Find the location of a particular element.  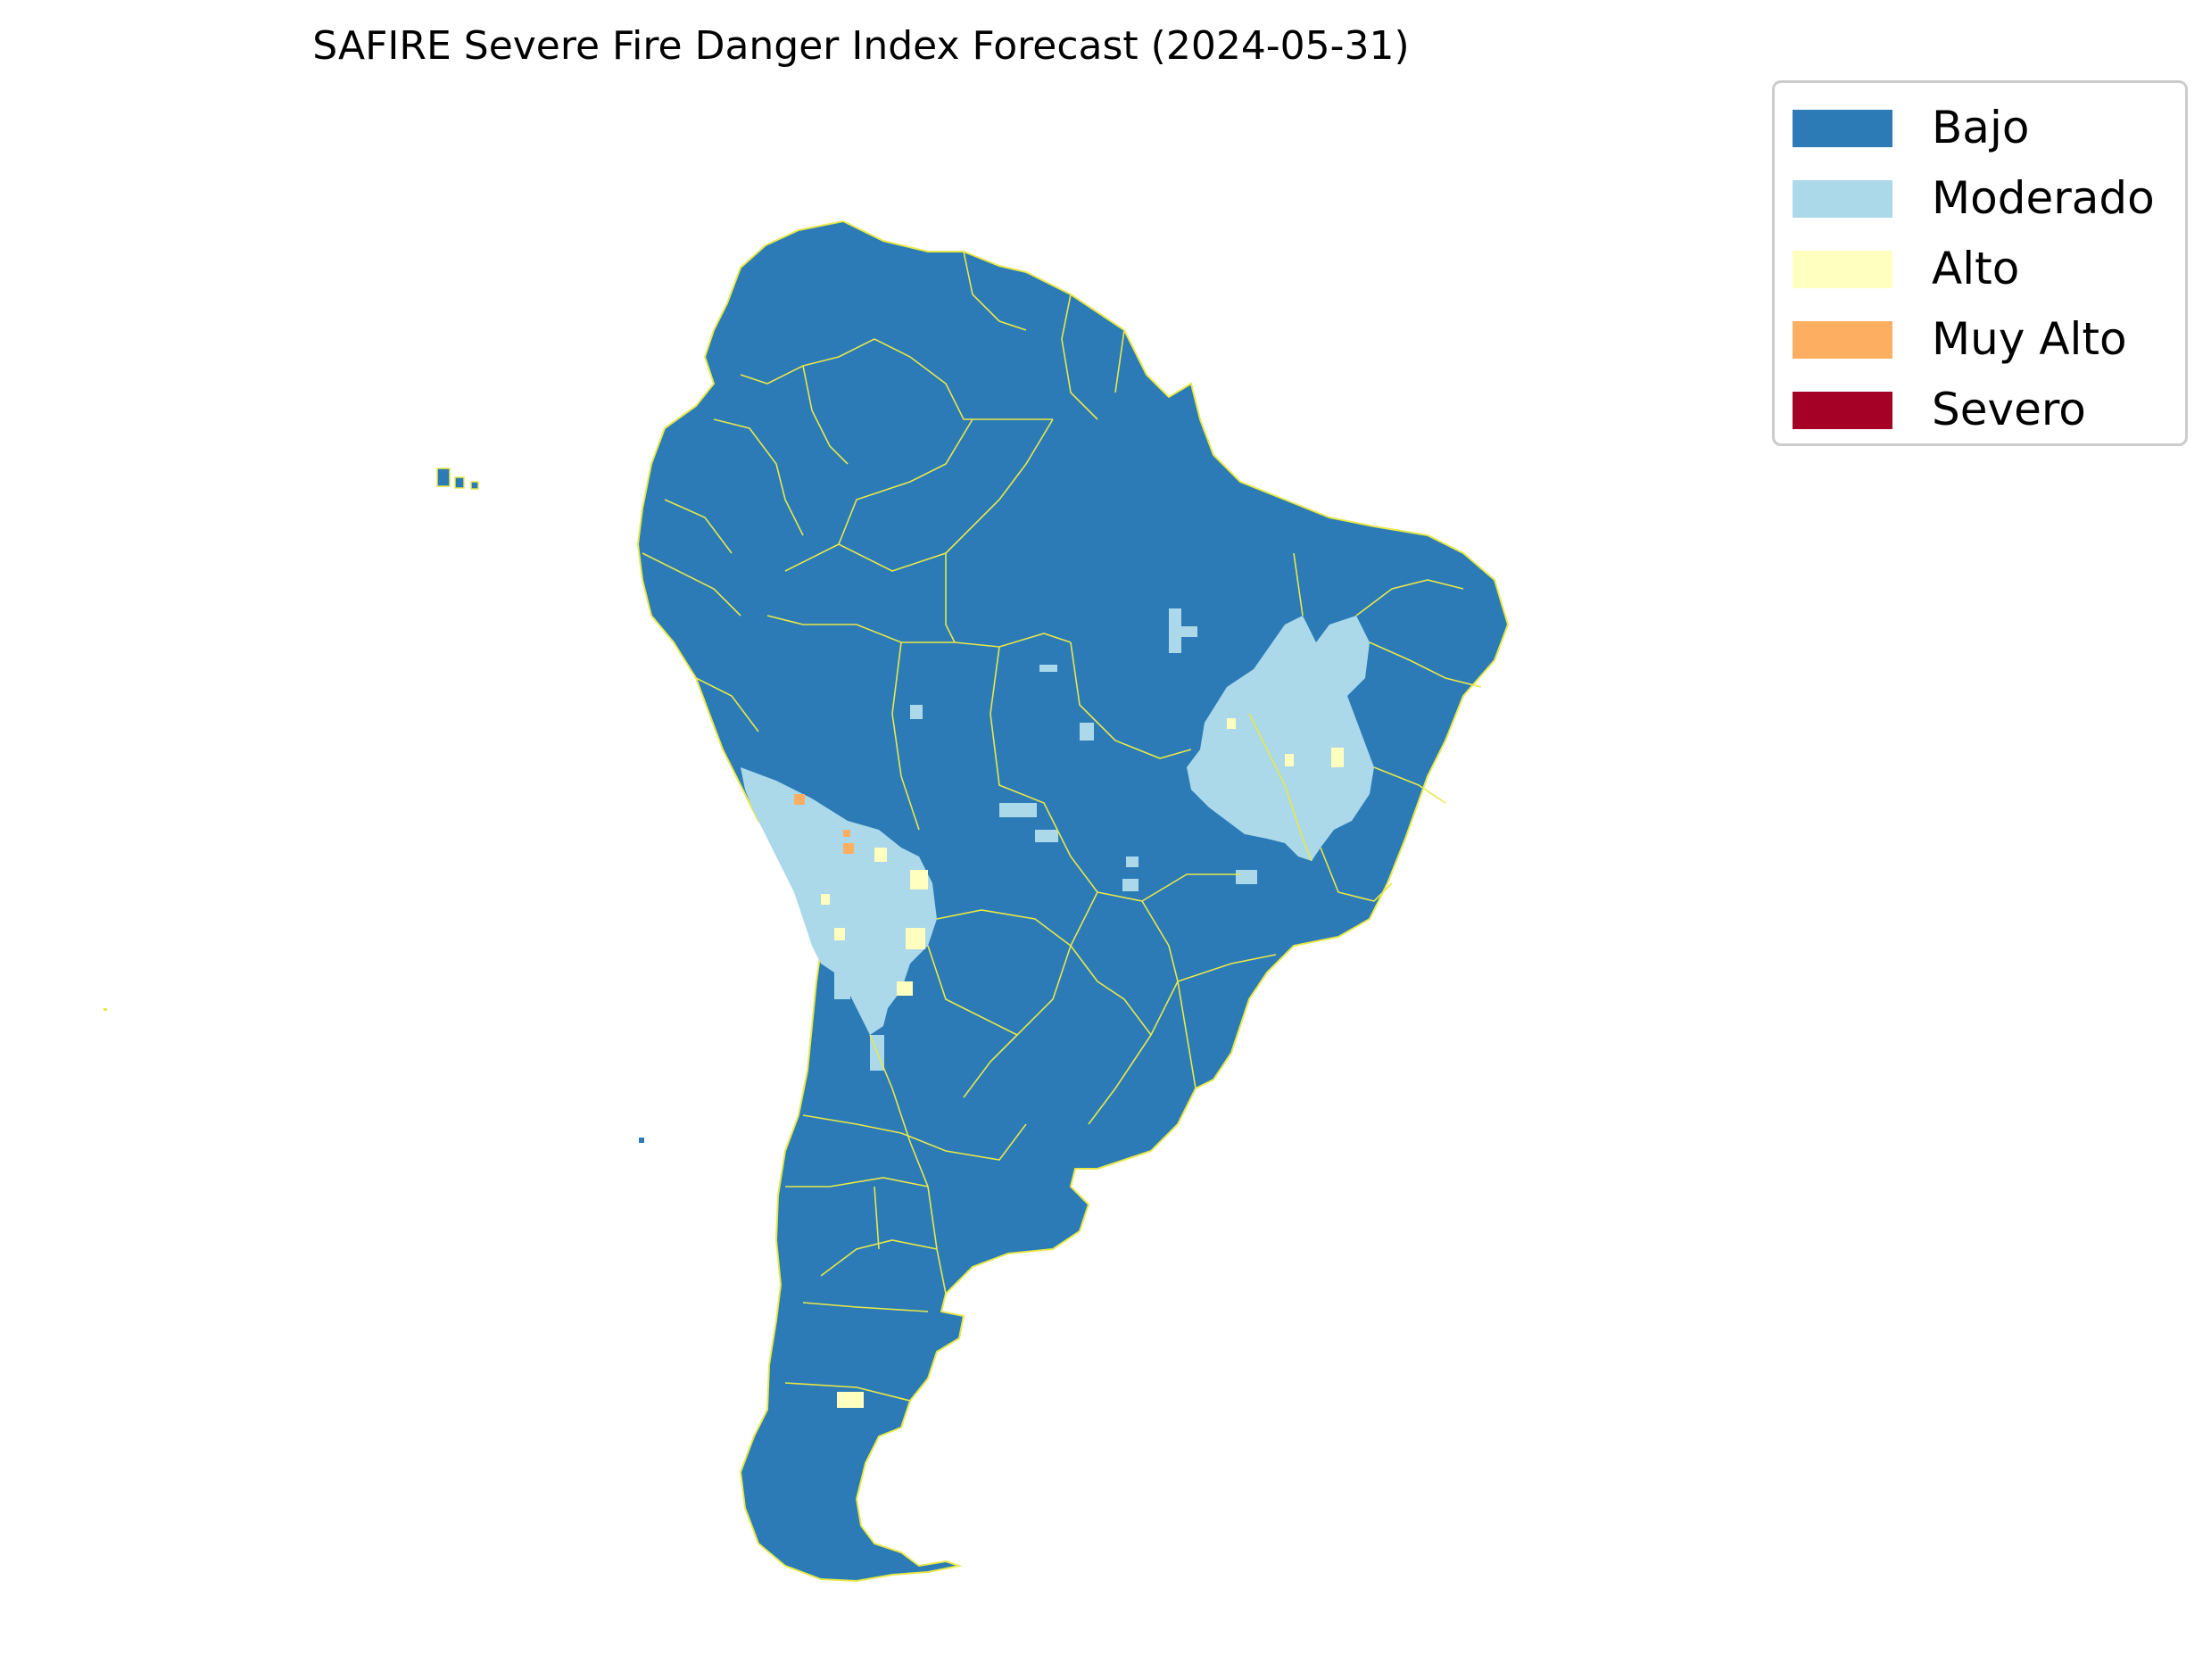

legend-item-bajo: Bajo is located at coordinates (1980, 124).